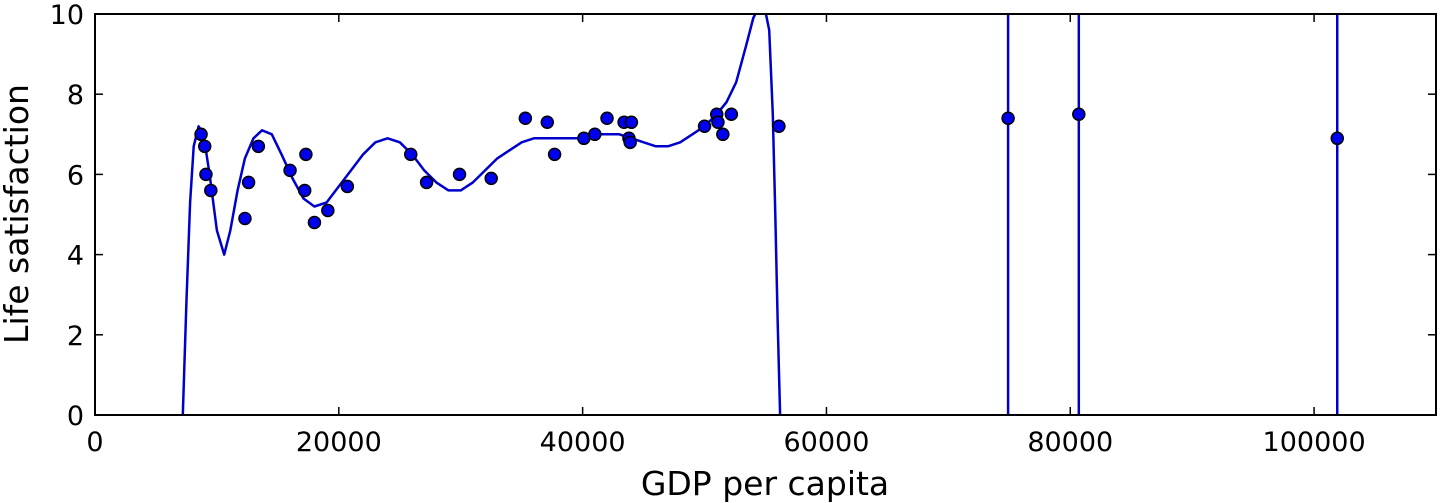 The height and width of the screenshot is (503, 1440). What do you see at coordinates (67, 15) in the screenshot?
I see `y-tick-label-5: 10` at bounding box center [67, 15].